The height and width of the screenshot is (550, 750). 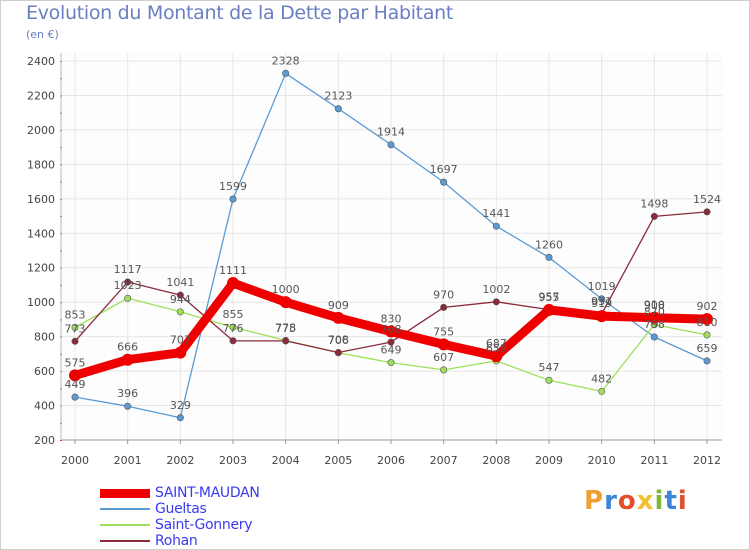 What do you see at coordinates (338, 460) in the screenshot?
I see `x-tick-label: 2005` at bounding box center [338, 460].